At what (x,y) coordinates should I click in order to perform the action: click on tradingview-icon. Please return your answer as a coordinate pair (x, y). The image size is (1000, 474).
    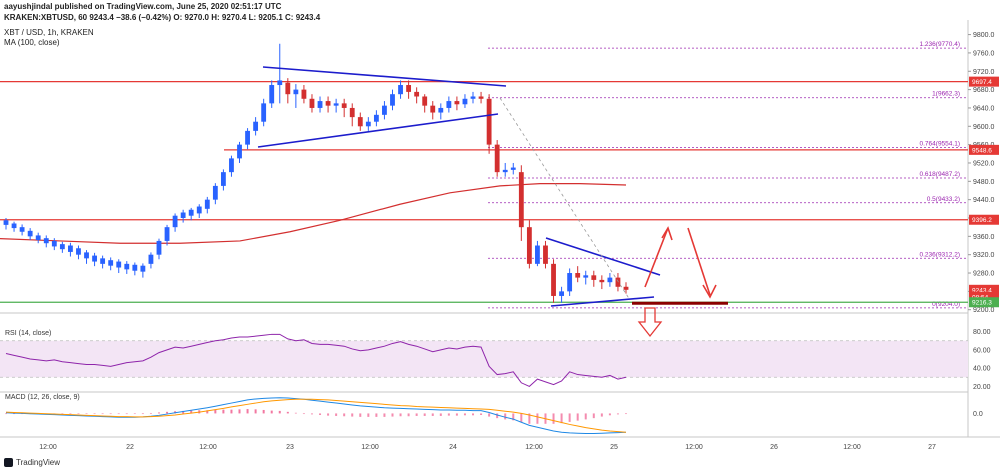
    Looking at the image, I should click on (8, 462).